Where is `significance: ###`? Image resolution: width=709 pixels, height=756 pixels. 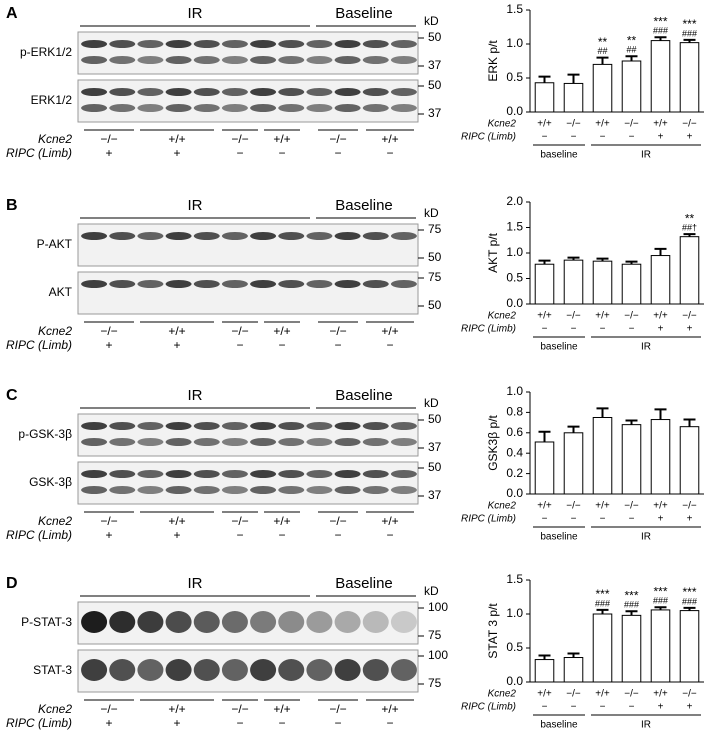 significance: ### is located at coordinates (689, 601).